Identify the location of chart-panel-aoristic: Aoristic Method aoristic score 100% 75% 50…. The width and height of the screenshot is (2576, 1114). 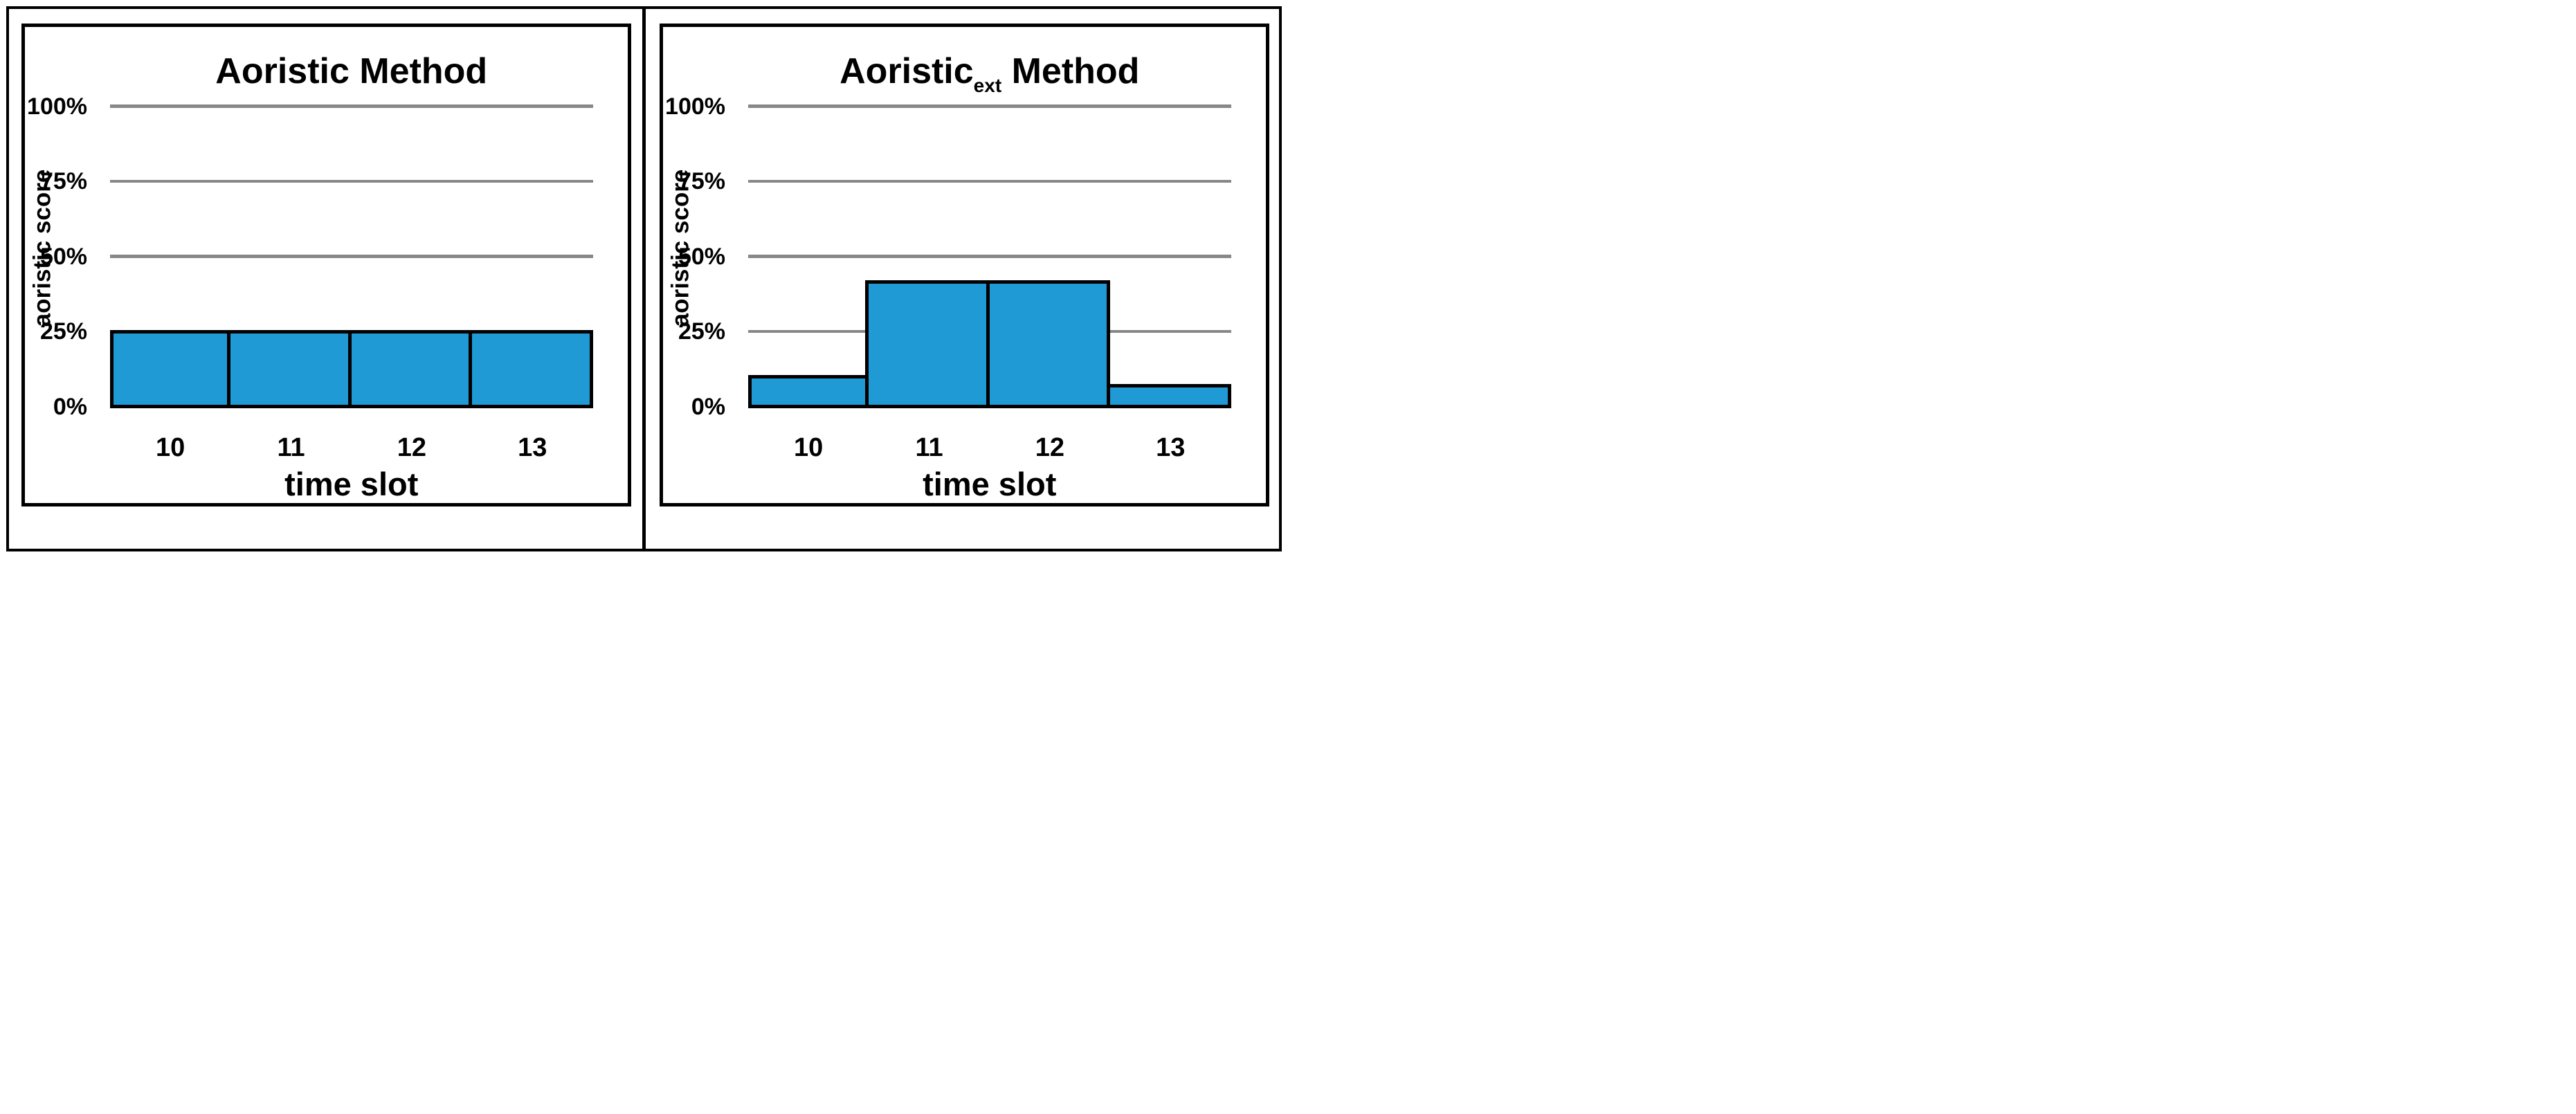
(326, 264).